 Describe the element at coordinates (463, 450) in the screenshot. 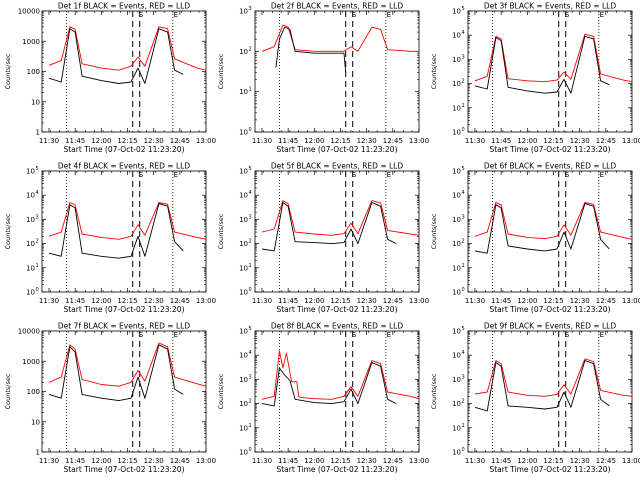

I see `y-tick-exponent: 0` at that location.